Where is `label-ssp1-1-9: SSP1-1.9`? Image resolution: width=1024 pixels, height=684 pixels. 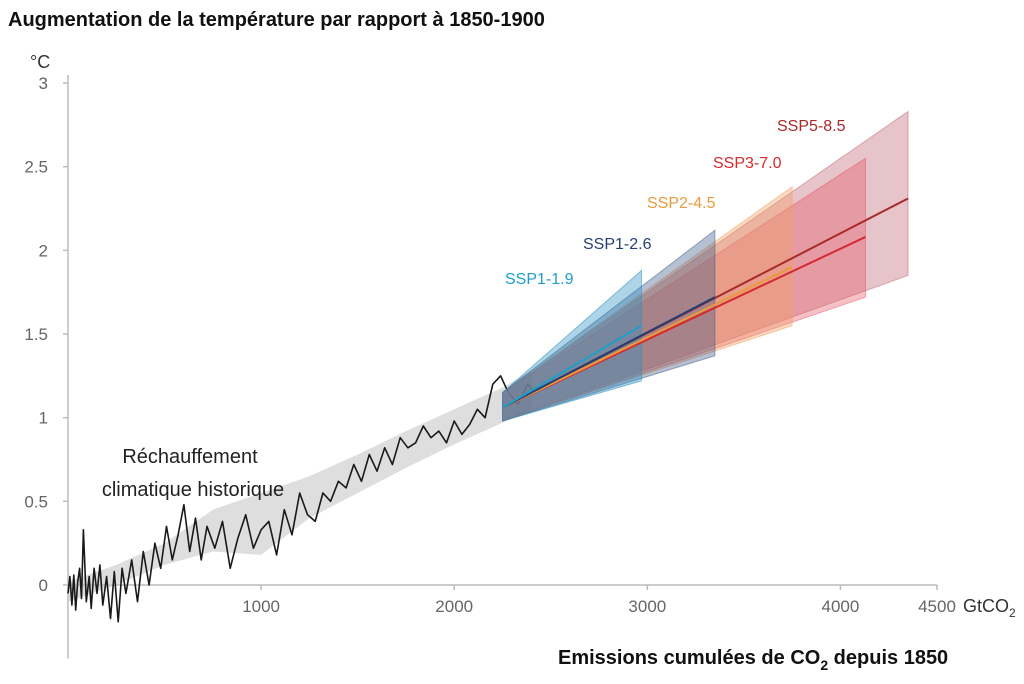
label-ssp1-1-9: SSP1-1.9 is located at coordinates (539, 279).